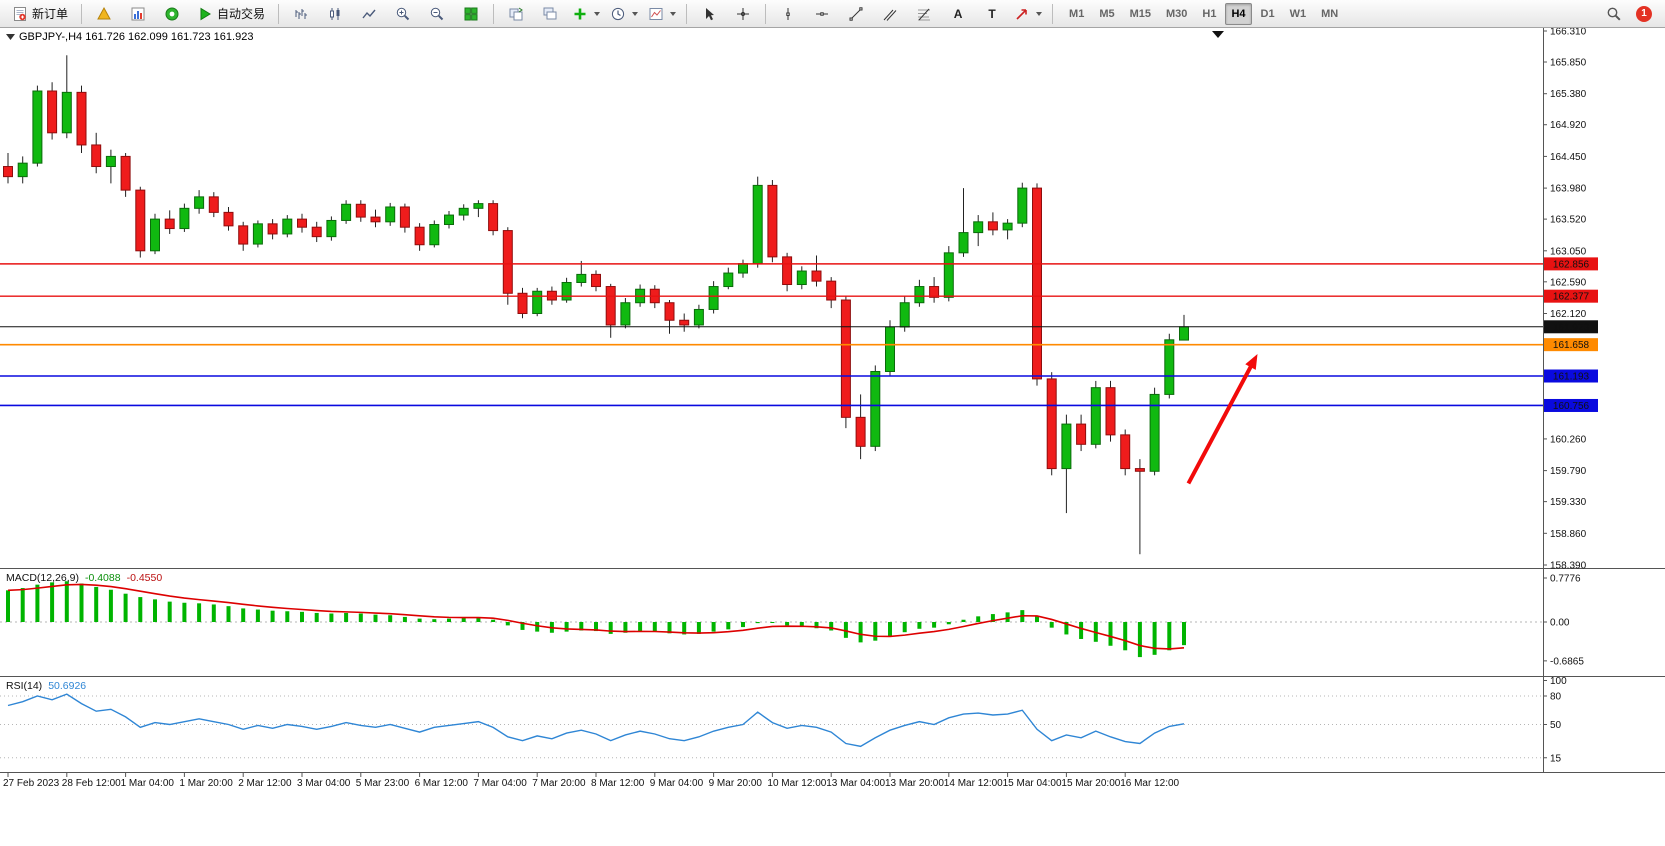  I want to click on svg-text: 162.120, so click(1568, 314).